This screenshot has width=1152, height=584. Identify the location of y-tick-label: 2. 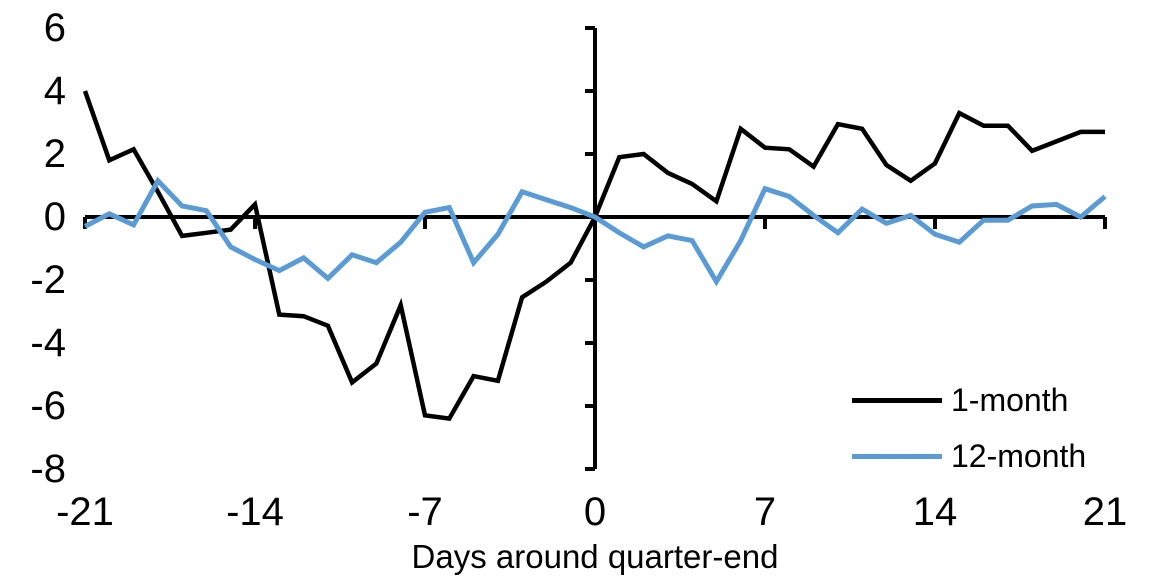
(54, 154).